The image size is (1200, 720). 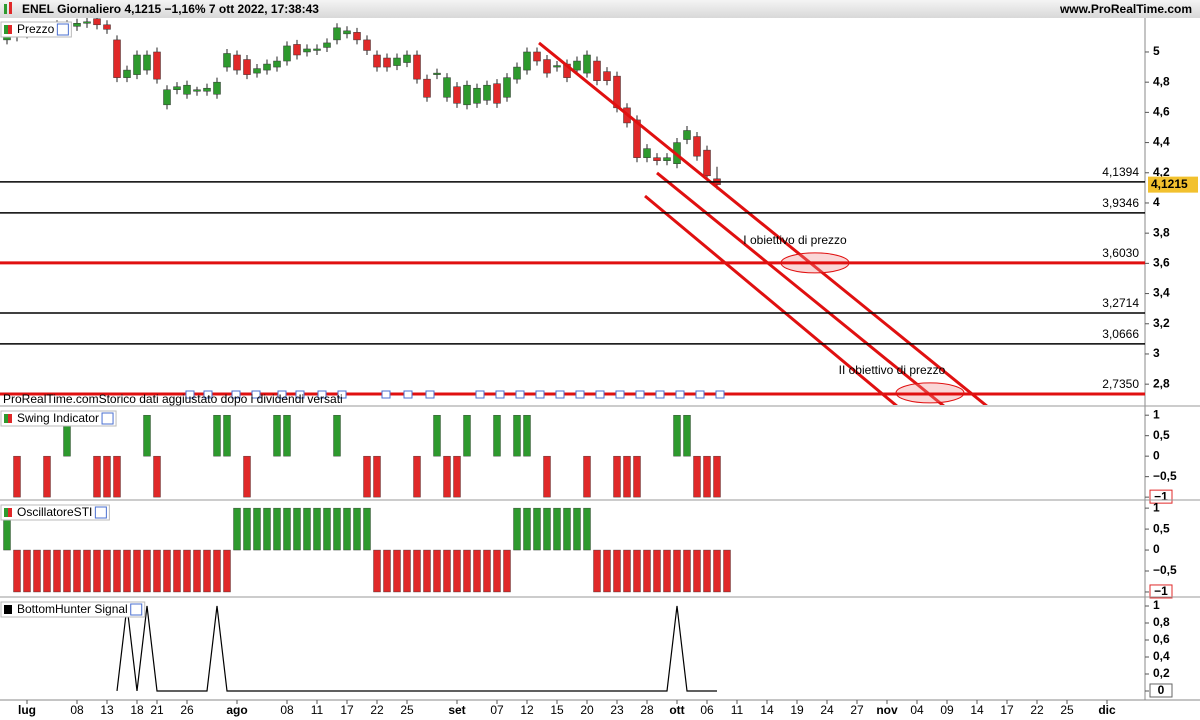 What do you see at coordinates (1125, 9) in the screenshot?
I see `header-site: www.ProRealTime.com` at bounding box center [1125, 9].